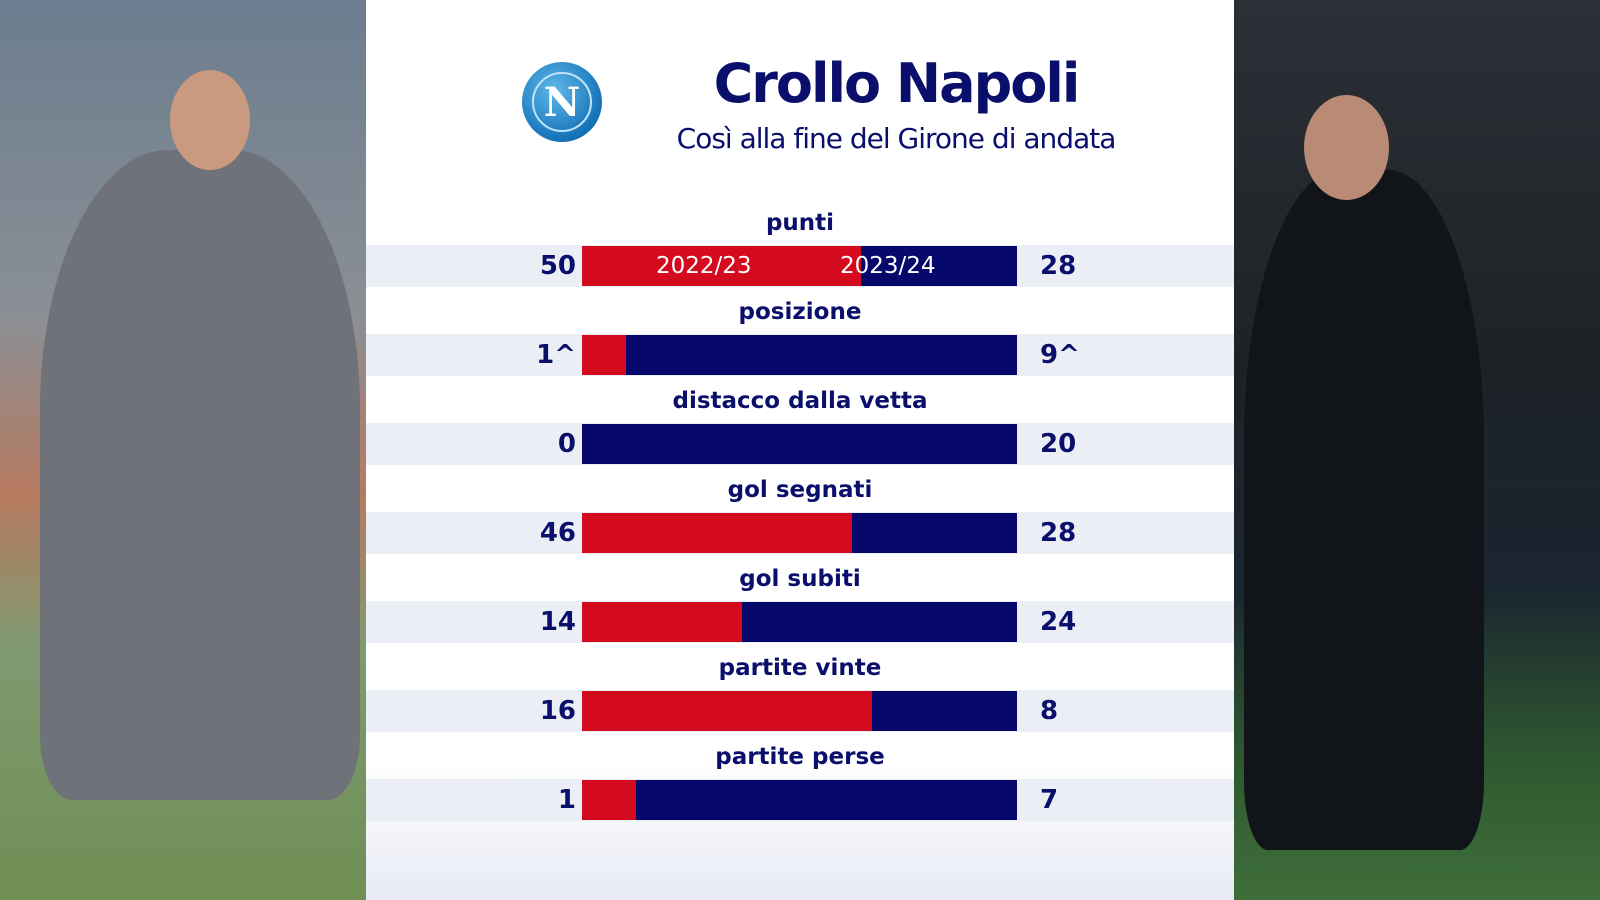  I want to click on legend-2022-23: 2022/23, so click(704, 266).